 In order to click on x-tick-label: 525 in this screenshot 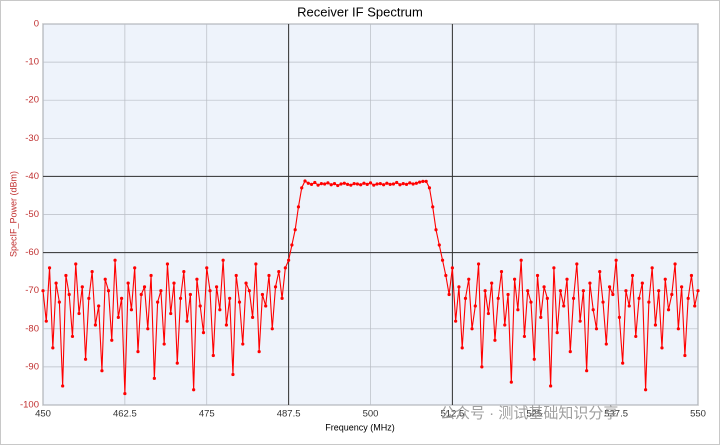, I will do `click(534, 414)`.